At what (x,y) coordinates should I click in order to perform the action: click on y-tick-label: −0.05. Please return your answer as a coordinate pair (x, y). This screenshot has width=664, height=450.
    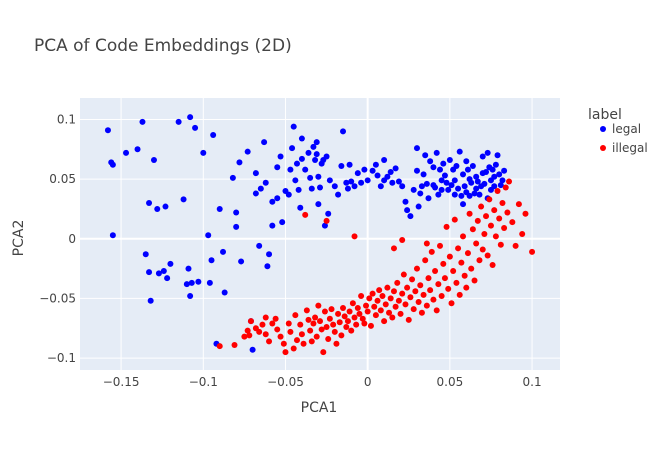
    Looking at the image, I should click on (57, 298).